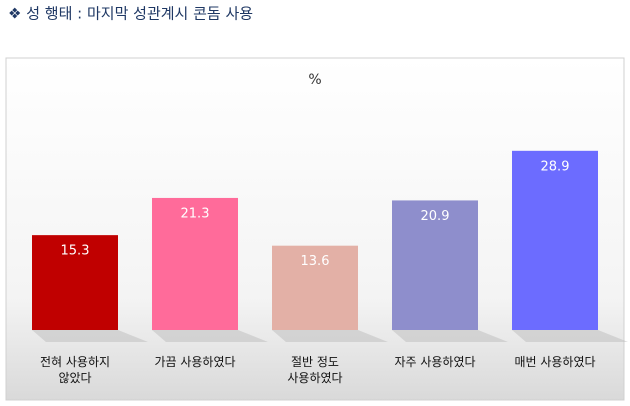 The width and height of the screenshot is (630, 406). Describe the element at coordinates (130, 14) in the screenshot. I see `chart-title: ❖ 성 행태 : 마지막 성관계시 콘돔 사용` at that location.